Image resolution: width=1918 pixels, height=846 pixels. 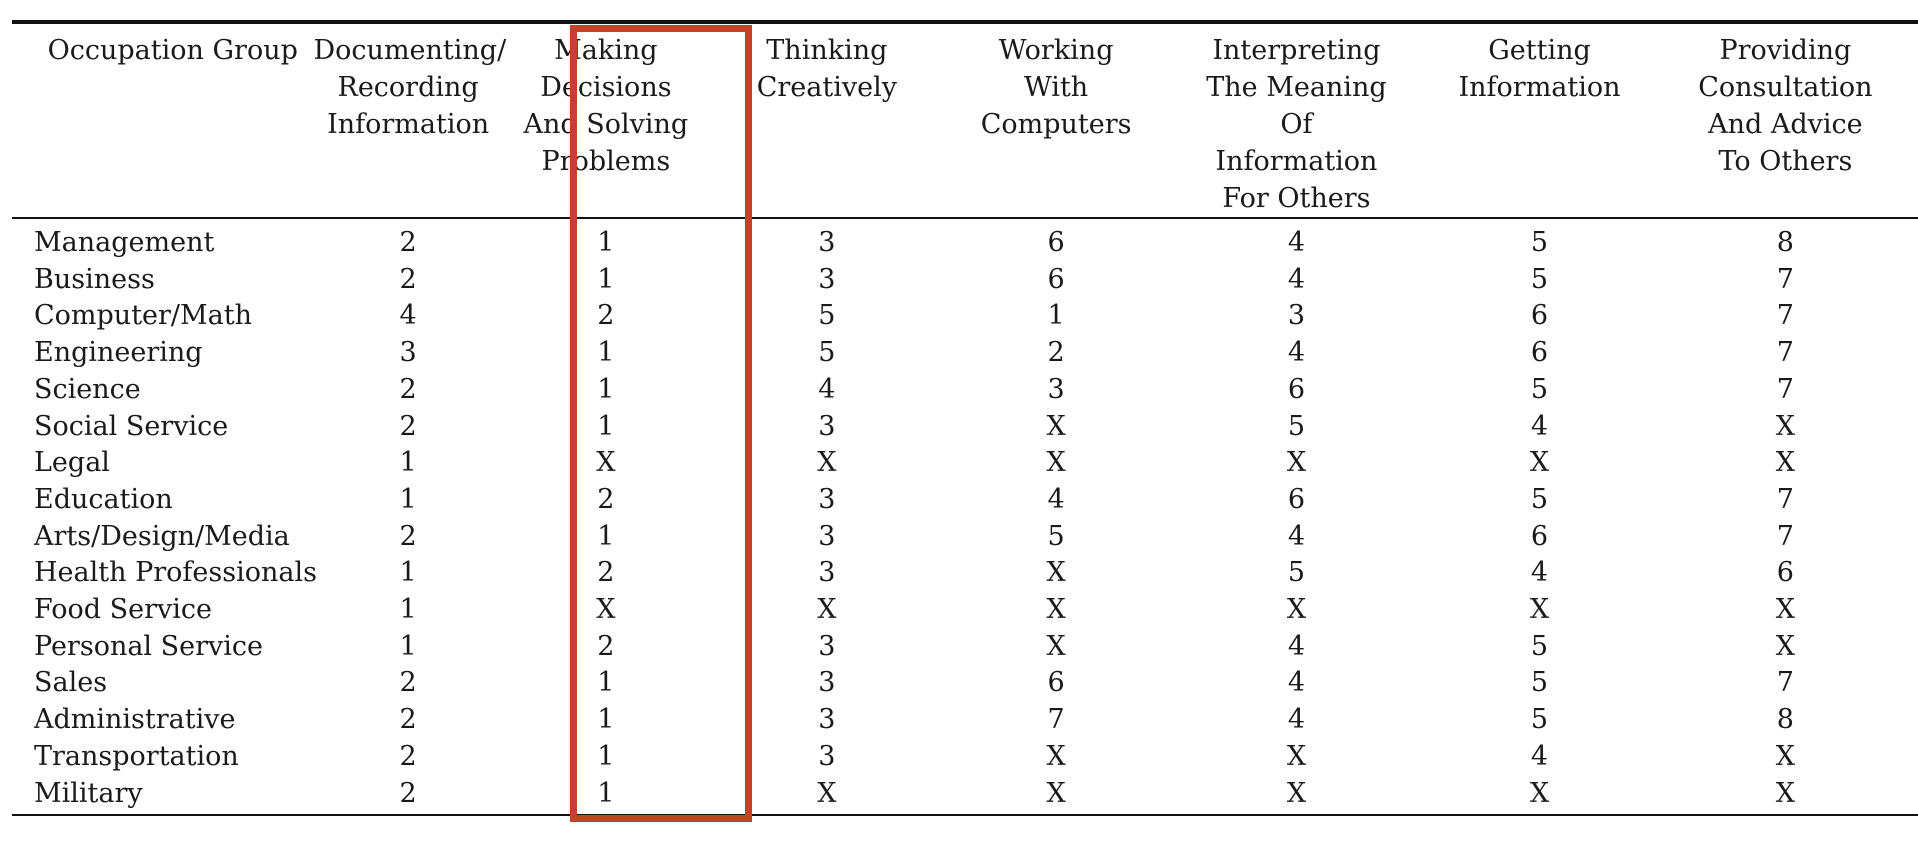 I want to click on table-row: Health Professionals 1 2 3 X 5 4 6, so click(x=965, y=573).